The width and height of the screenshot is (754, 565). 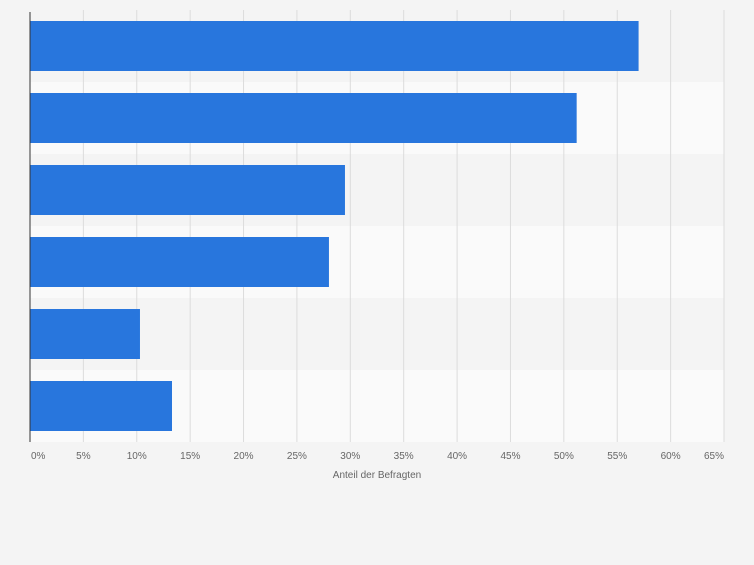 I want to click on x-tick-label: 35%, so click(x=404, y=456).